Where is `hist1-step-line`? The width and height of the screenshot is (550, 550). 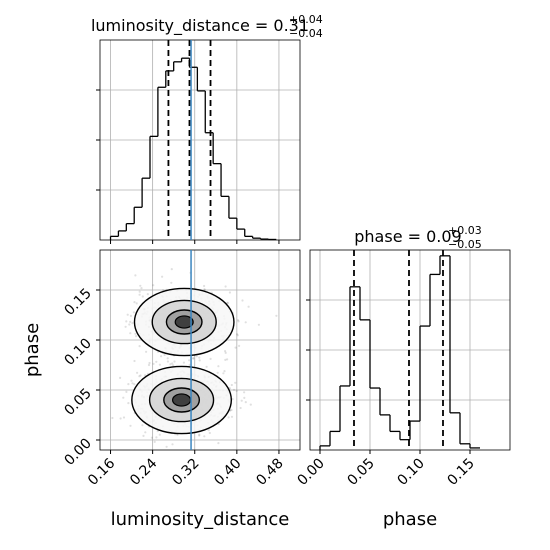 hist1-step-line is located at coordinates (193, 149).